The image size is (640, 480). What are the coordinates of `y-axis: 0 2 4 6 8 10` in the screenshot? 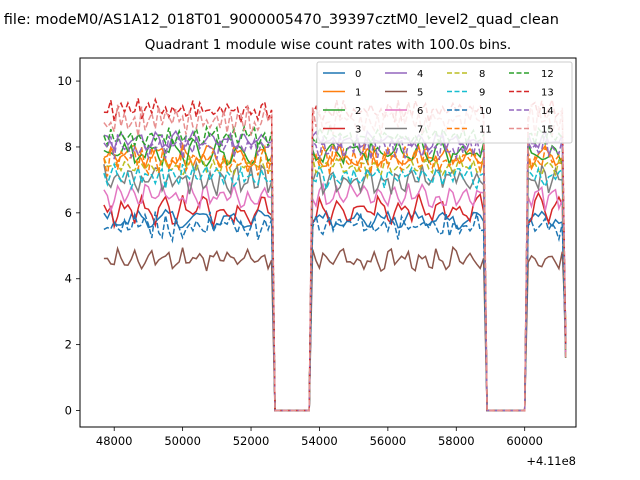 It's located at (68, 246).